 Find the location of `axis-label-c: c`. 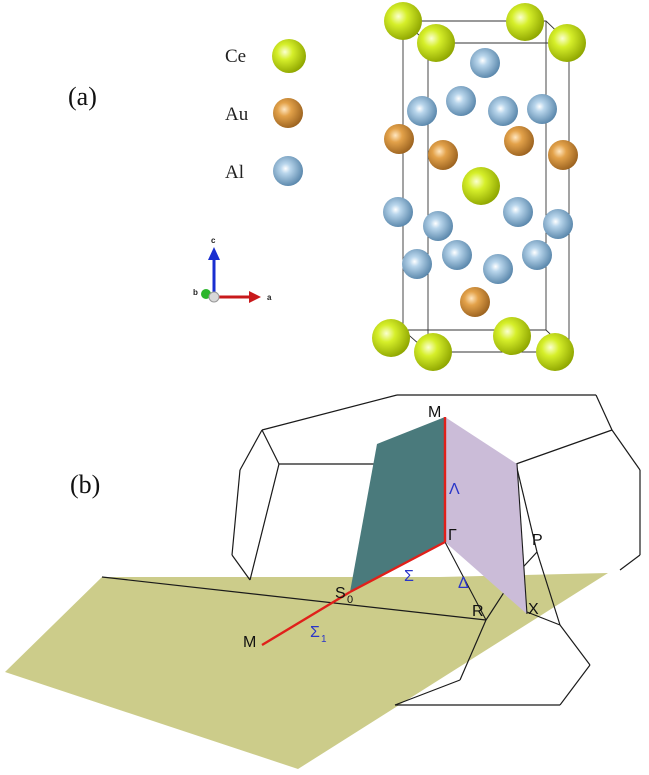

axis-label-c: c is located at coordinates (213, 240).